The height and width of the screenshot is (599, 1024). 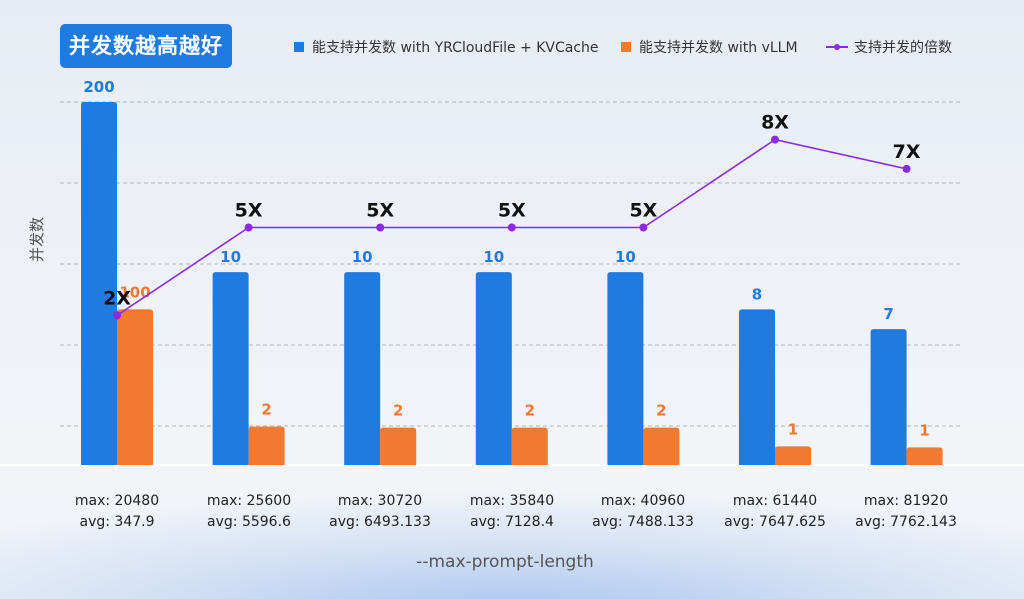 What do you see at coordinates (117, 522) in the screenshot?
I see `x-category-avg: avg: 347.9` at bounding box center [117, 522].